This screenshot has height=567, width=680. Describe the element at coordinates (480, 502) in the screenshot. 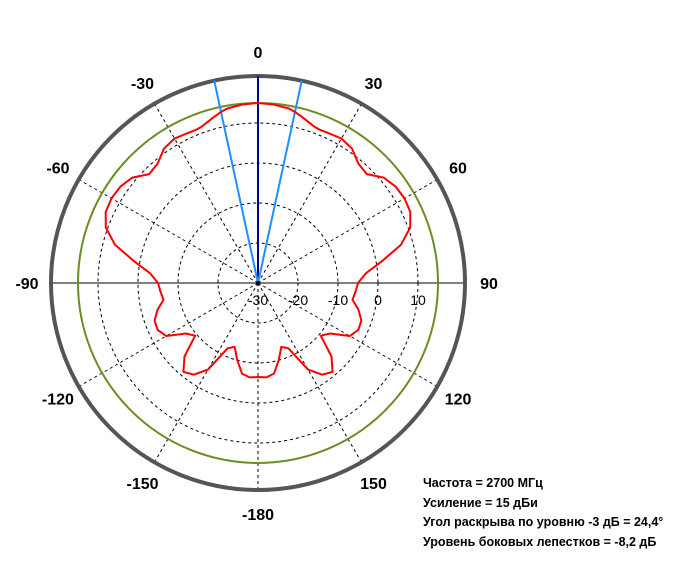

I see `gain-text: Усиление = 15 дБи` at that location.